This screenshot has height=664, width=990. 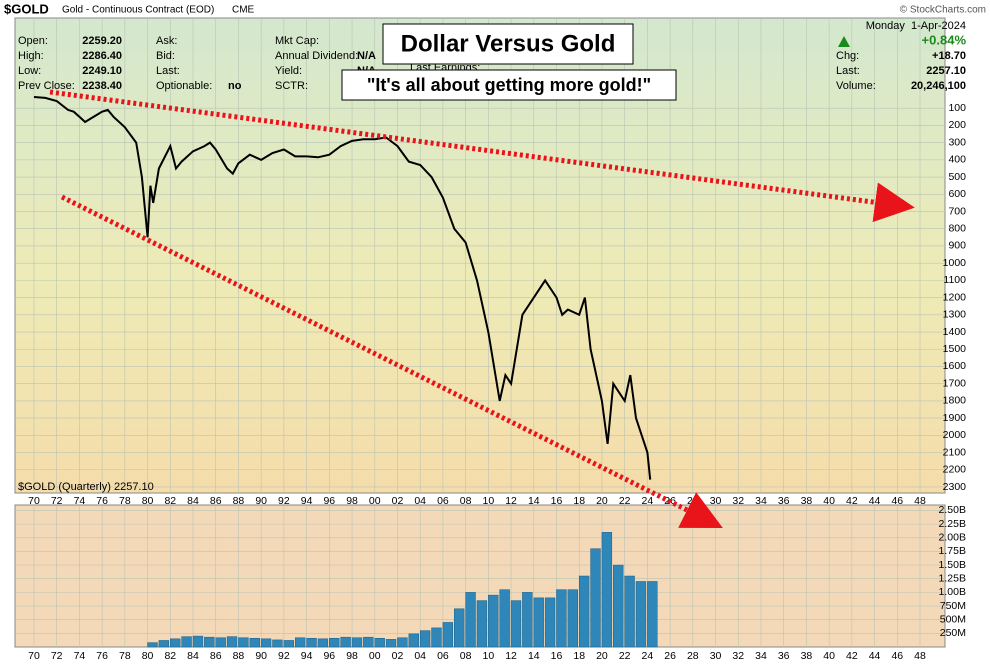 I want to click on x-tick-label: 40, so click(x=829, y=501).